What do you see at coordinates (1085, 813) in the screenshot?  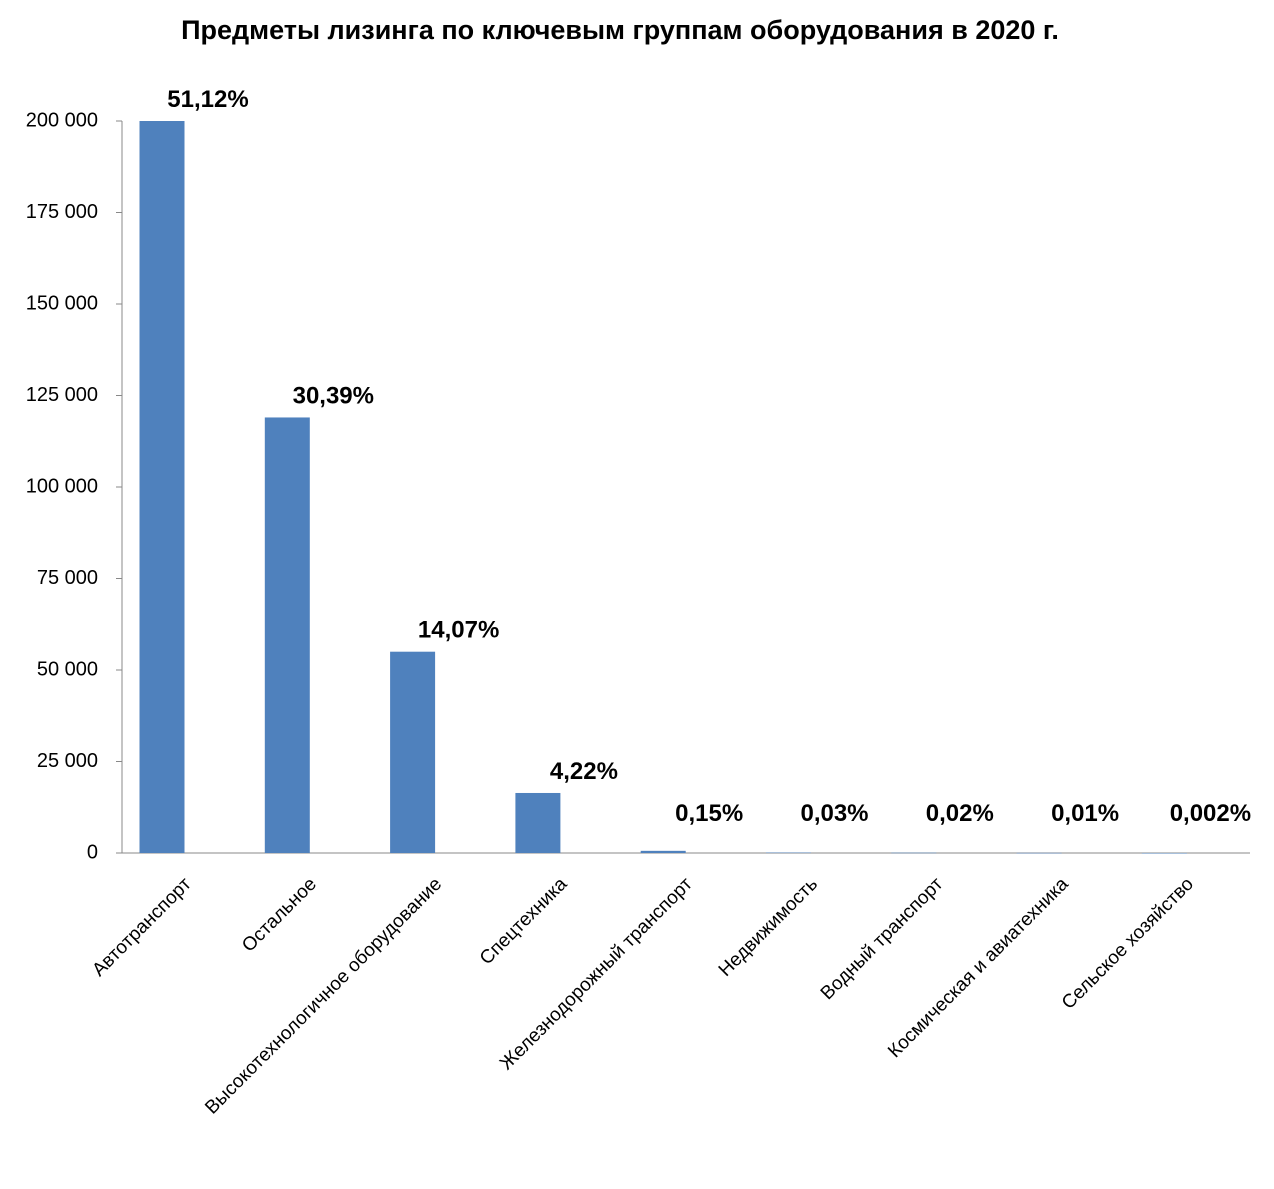 I see `data-label: 0,01%` at bounding box center [1085, 813].